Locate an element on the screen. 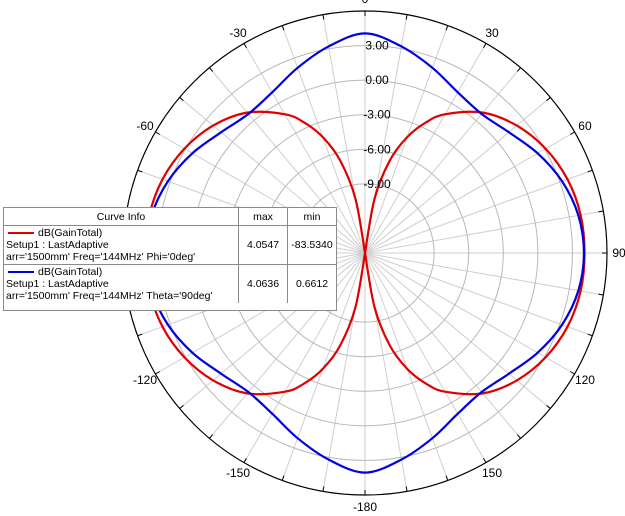  legend-min-value: 0.6612 is located at coordinates (312, 284).